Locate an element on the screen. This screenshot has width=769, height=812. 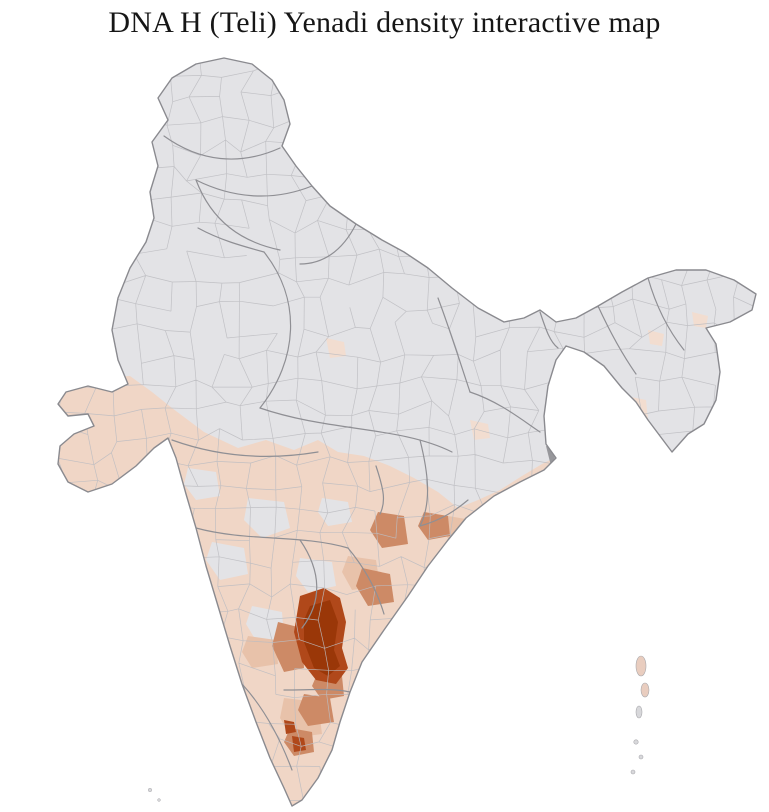
andaman-nicobar-islands is located at coordinates (640, 715).